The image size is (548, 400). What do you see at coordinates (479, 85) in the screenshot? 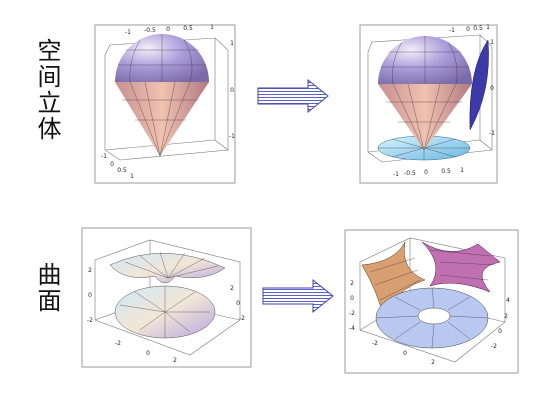
I see `projection` at bounding box center [479, 85].